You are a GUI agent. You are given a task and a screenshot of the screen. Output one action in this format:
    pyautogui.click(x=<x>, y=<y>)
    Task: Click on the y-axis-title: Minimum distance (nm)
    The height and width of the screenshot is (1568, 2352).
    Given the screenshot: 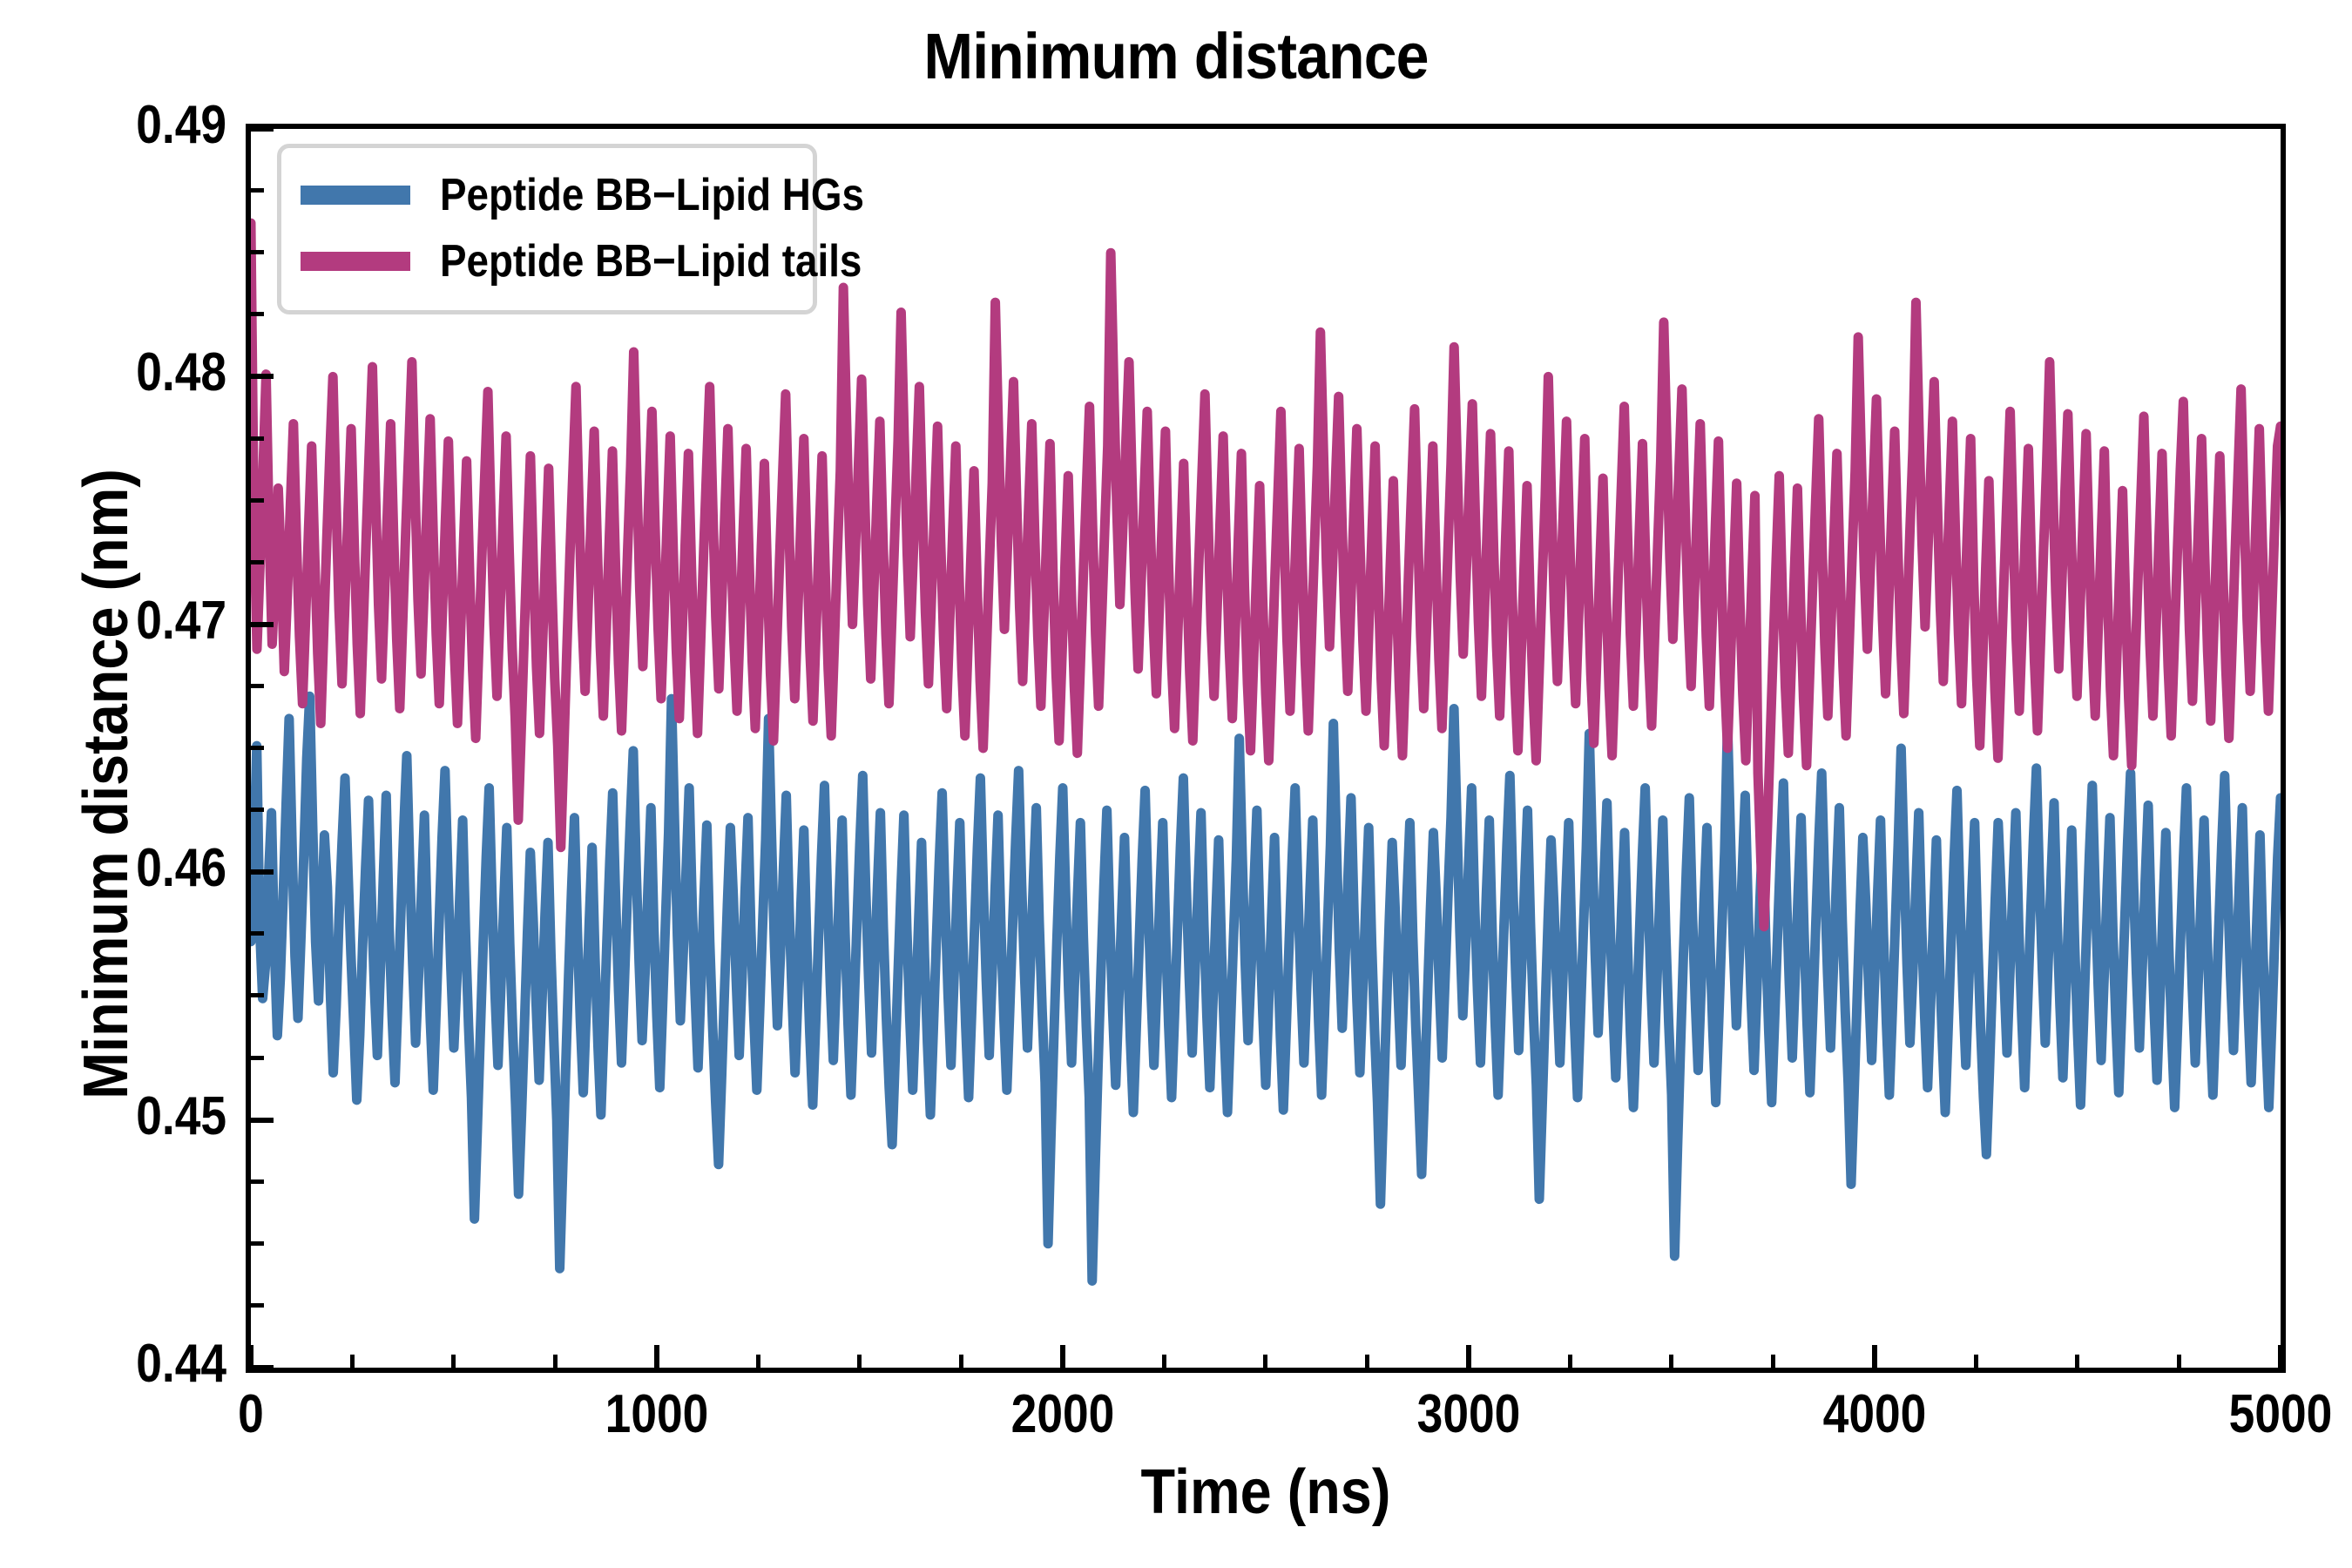 What is the action you would take?
    pyautogui.click(x=106, y=784)
    